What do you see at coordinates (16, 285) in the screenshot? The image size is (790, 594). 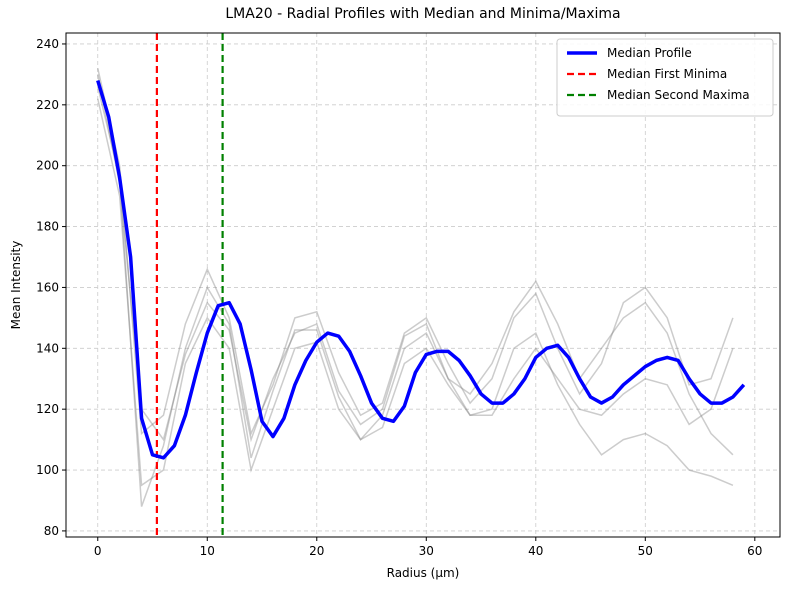 I see `y-axis-label: Mean Intensity` at bounding box center [16, 285].